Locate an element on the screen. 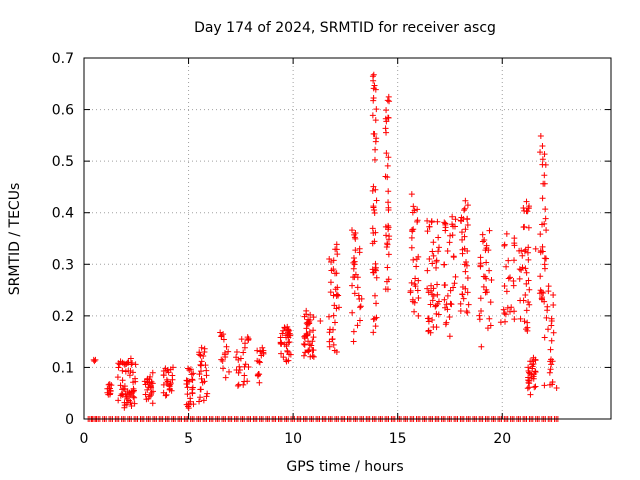 The image size is (640, 480). y-tick-label: 0.4 is located at coordinates (63, 214).